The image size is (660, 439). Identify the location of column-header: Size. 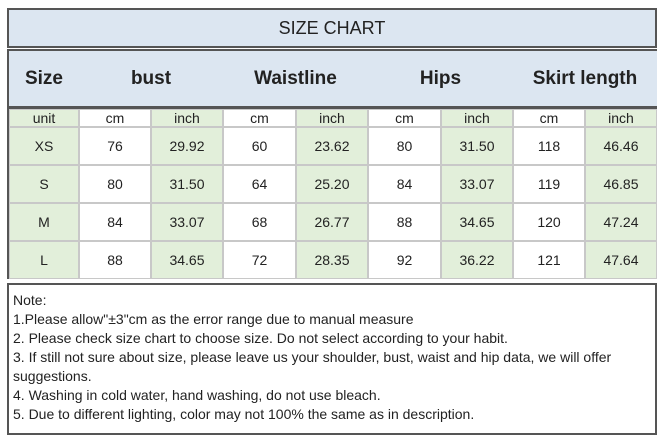
(44, 78).